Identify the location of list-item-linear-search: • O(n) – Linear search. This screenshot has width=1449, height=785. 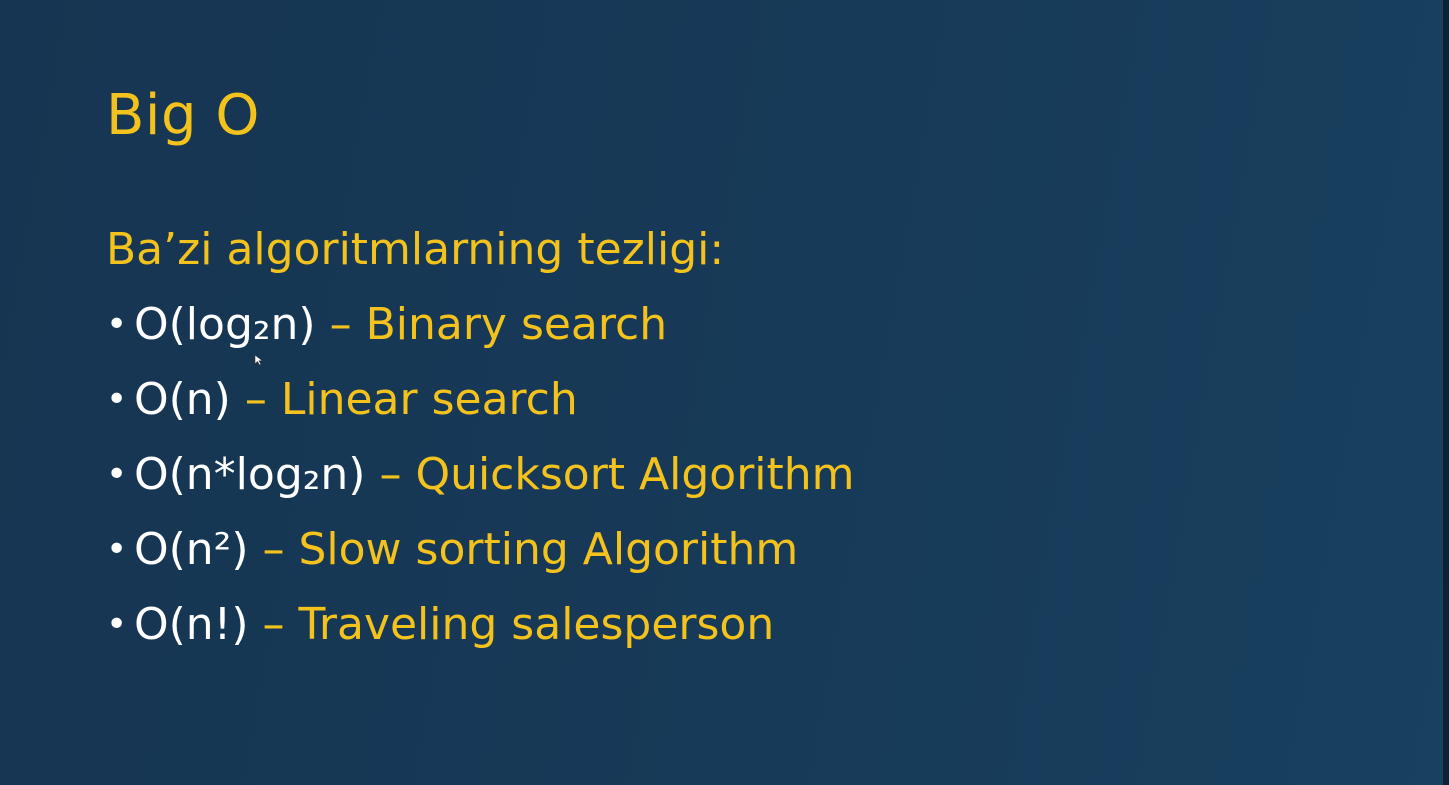
(480, 405).